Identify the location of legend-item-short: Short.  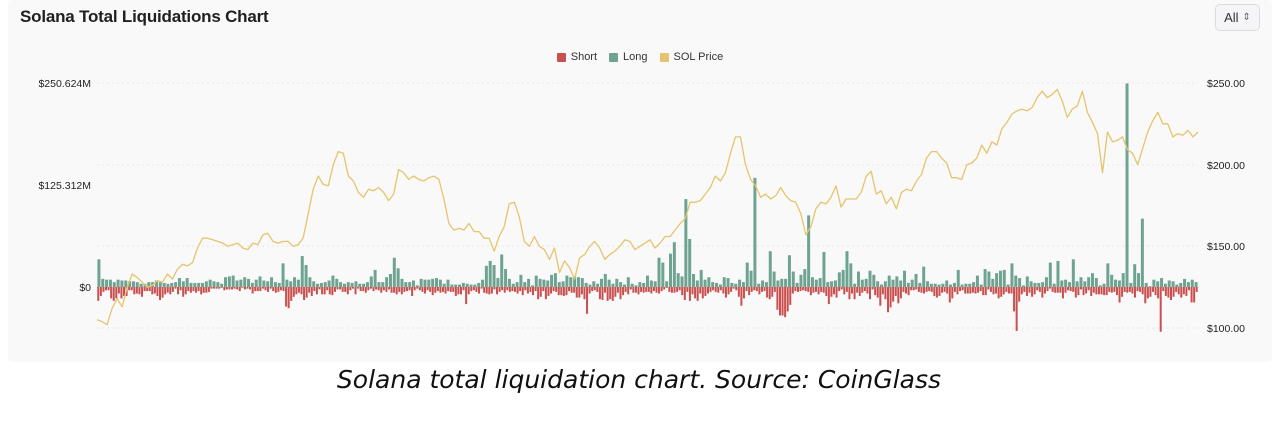
(576, 57).